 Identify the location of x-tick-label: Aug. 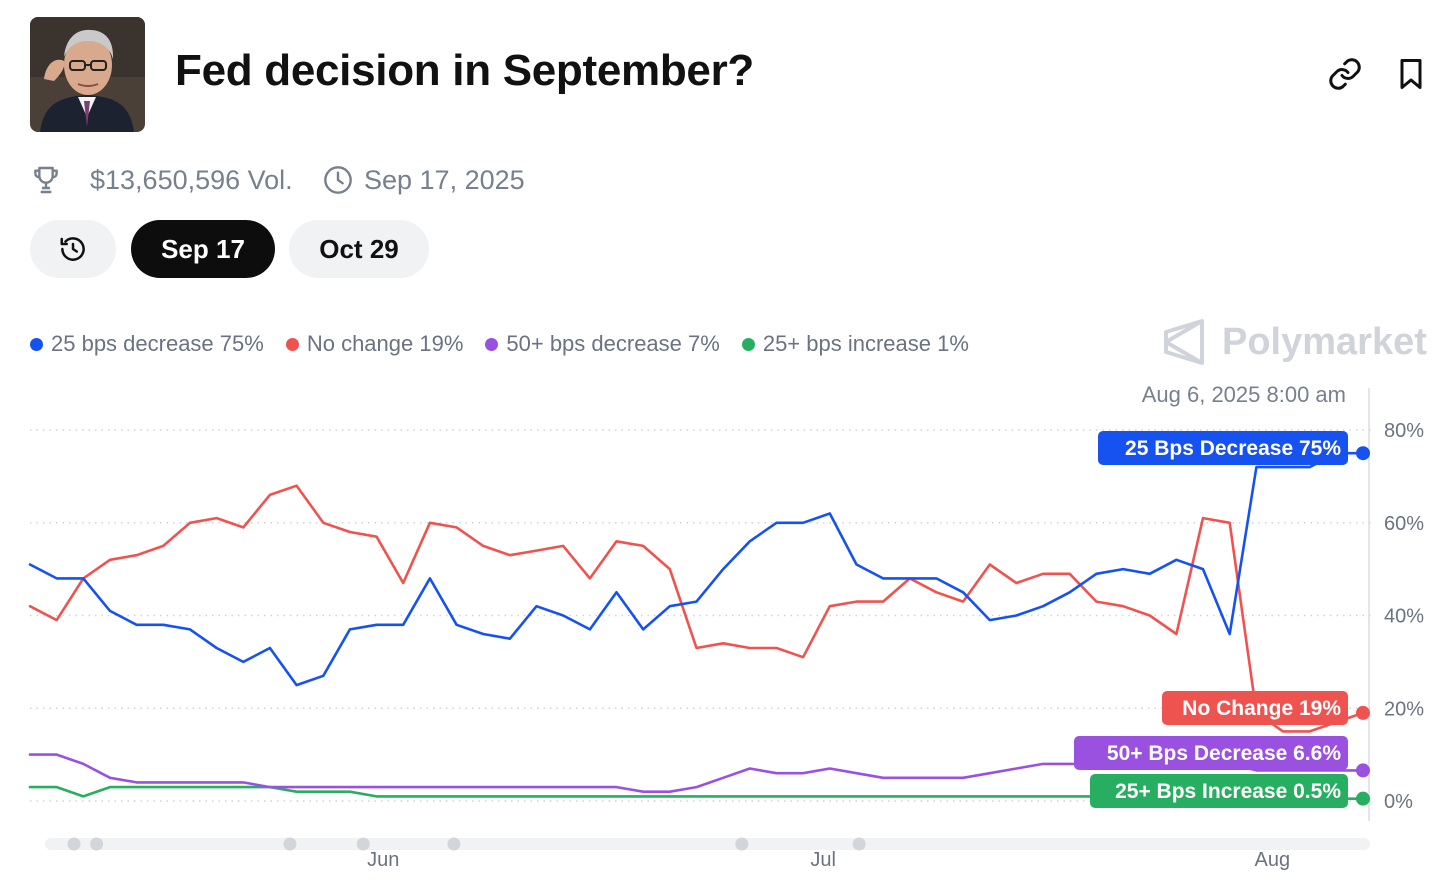
(1273, 860).